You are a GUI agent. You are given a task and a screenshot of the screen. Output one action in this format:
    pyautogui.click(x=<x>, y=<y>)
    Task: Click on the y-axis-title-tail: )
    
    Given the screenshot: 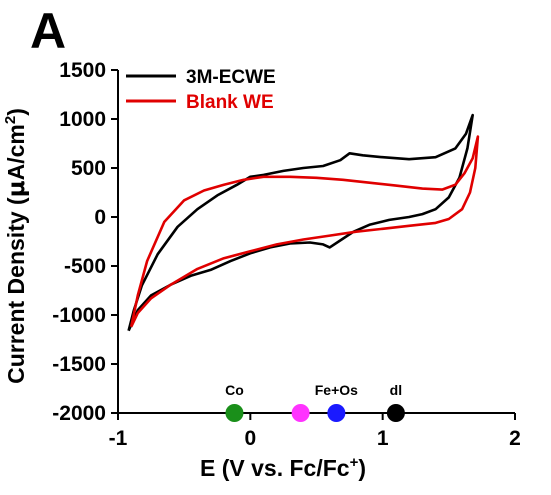 What is the action you would take?
    pyautogui.click(x=16, y=112)
    